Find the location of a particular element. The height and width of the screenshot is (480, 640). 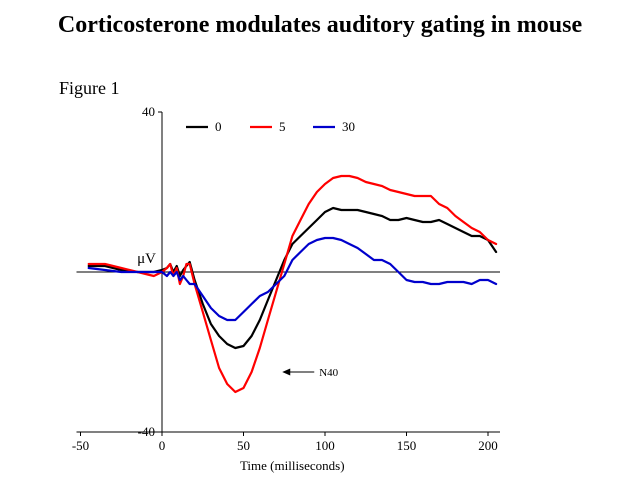

x-tick-label: 200 is located at coordinates (488, 445).